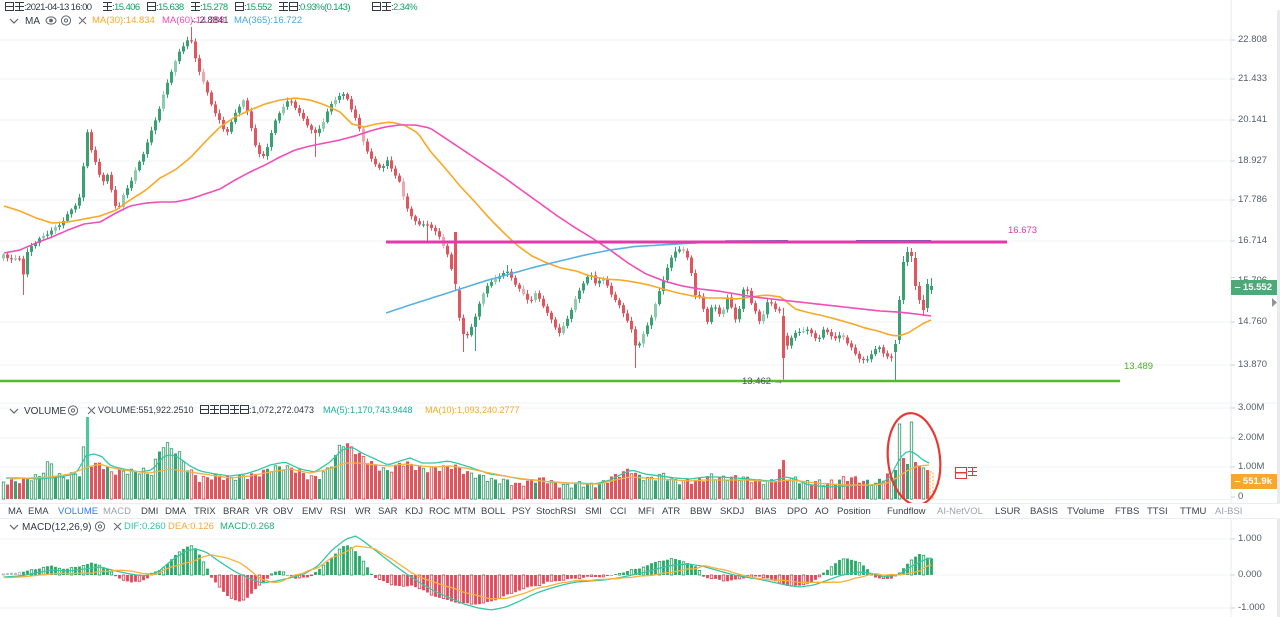  I want to click on svg-text: MACD(12,26,9), so click(56, 527).